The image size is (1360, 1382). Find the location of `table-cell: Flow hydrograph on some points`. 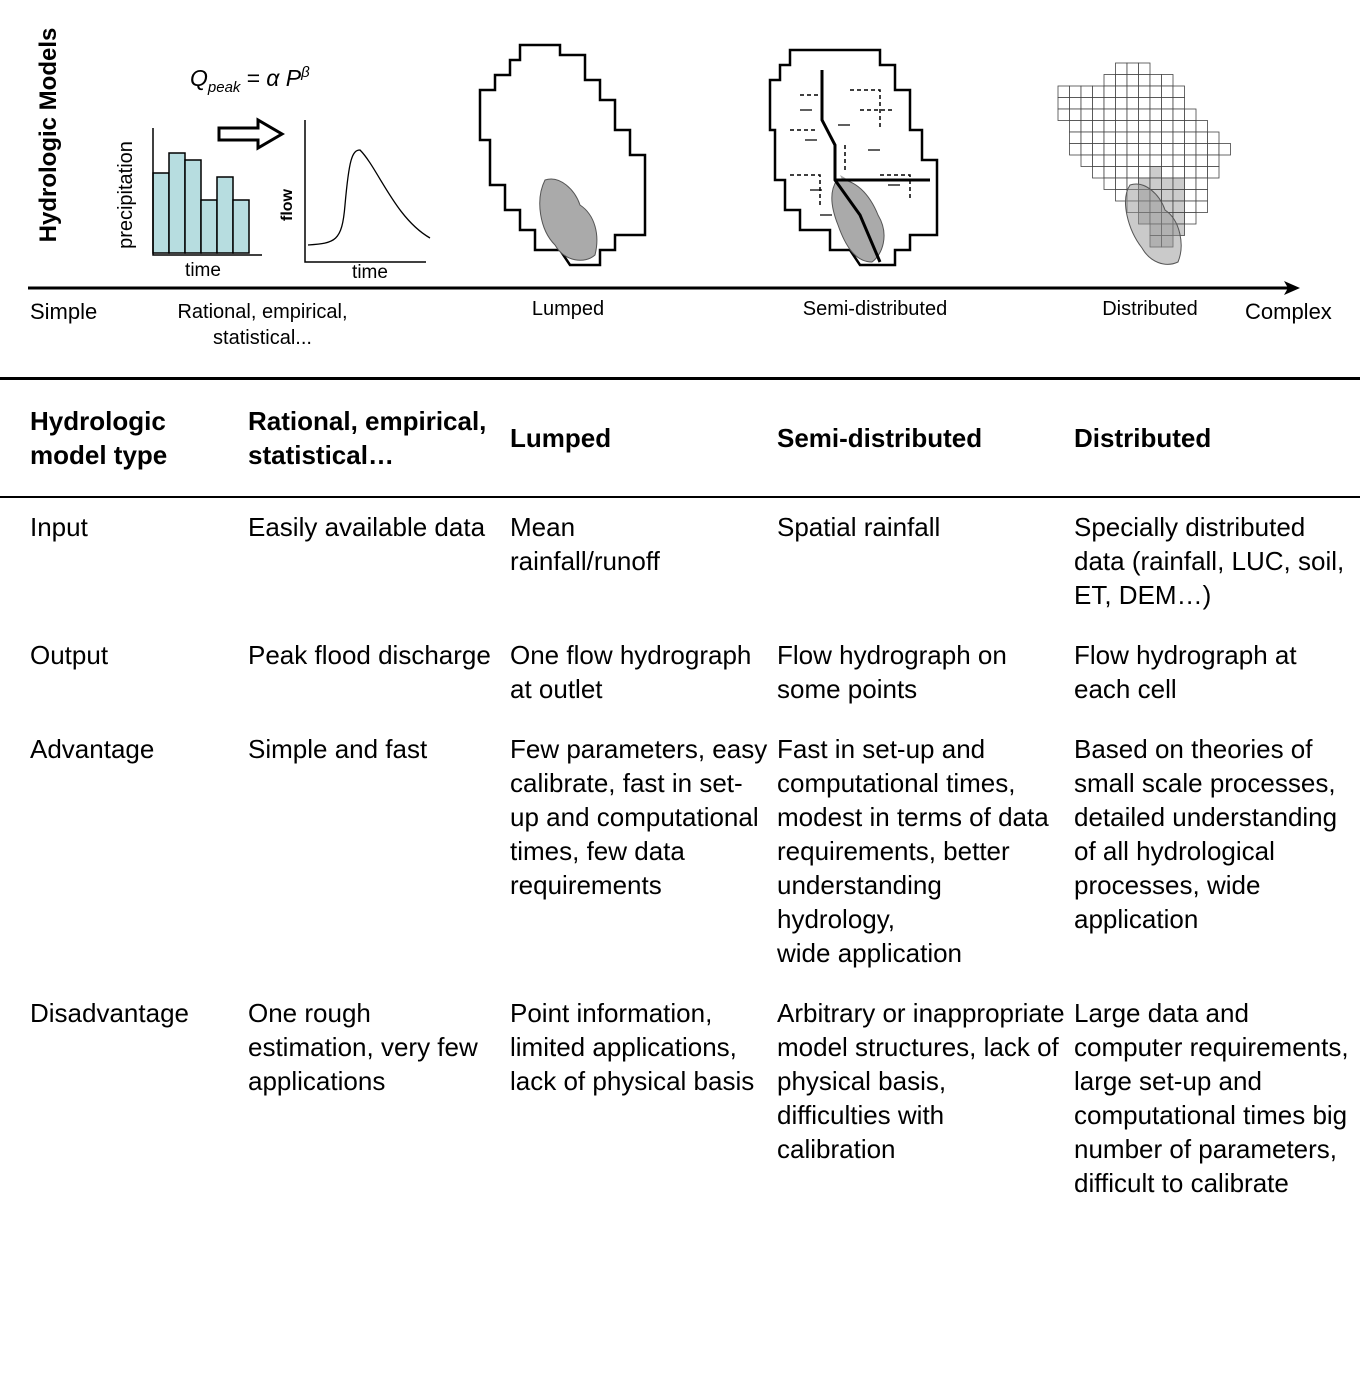

table-cell: Flow hydrograph on some points is located at coordinates (892, 672).